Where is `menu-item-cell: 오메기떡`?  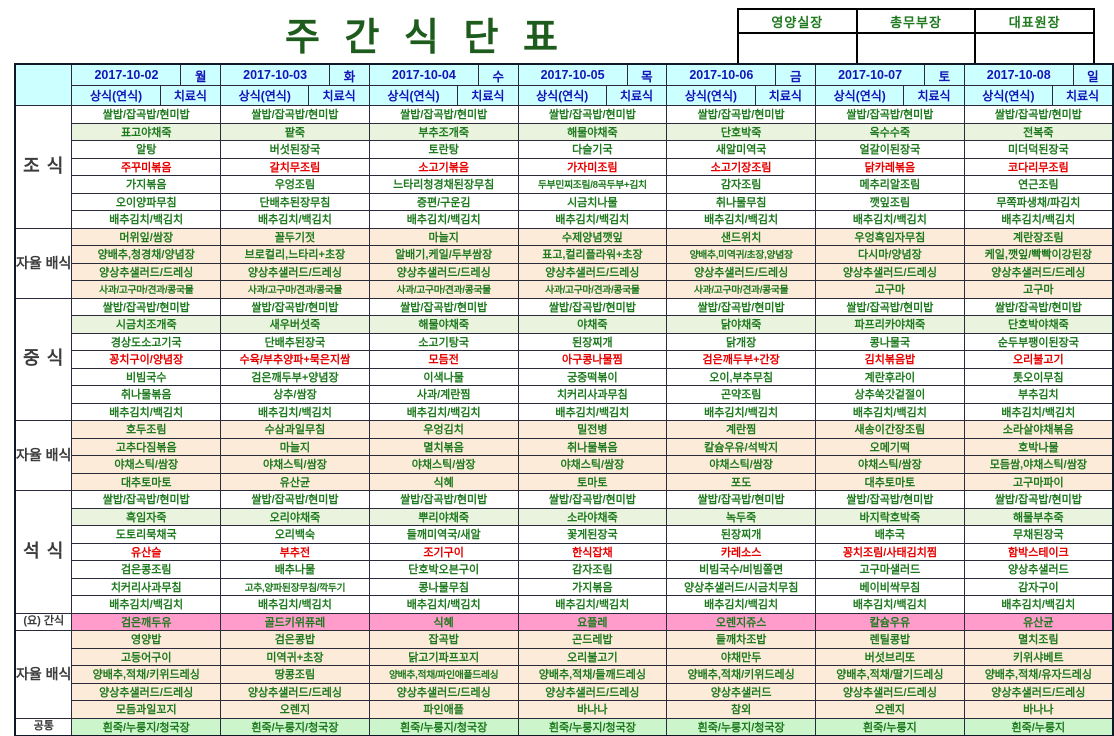 menu-item-cell: 오메기떡 is located at coordinates (890, 446).